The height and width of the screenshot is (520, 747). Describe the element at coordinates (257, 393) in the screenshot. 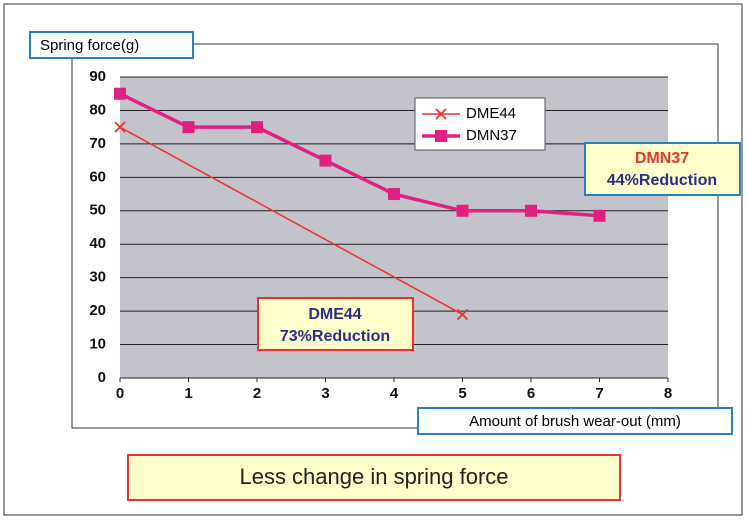

I see `x-tick-label: 2` at that location.